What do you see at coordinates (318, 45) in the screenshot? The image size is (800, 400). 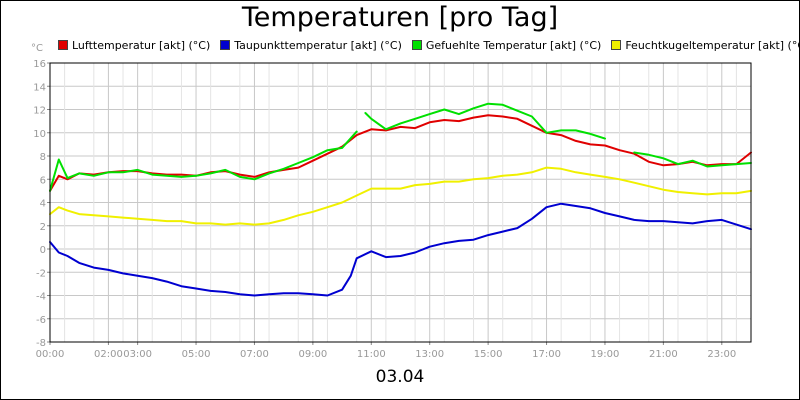 I see `legend-label: Taupunkttemperatur [akt] (°C)` at bounding box center [318, 45].